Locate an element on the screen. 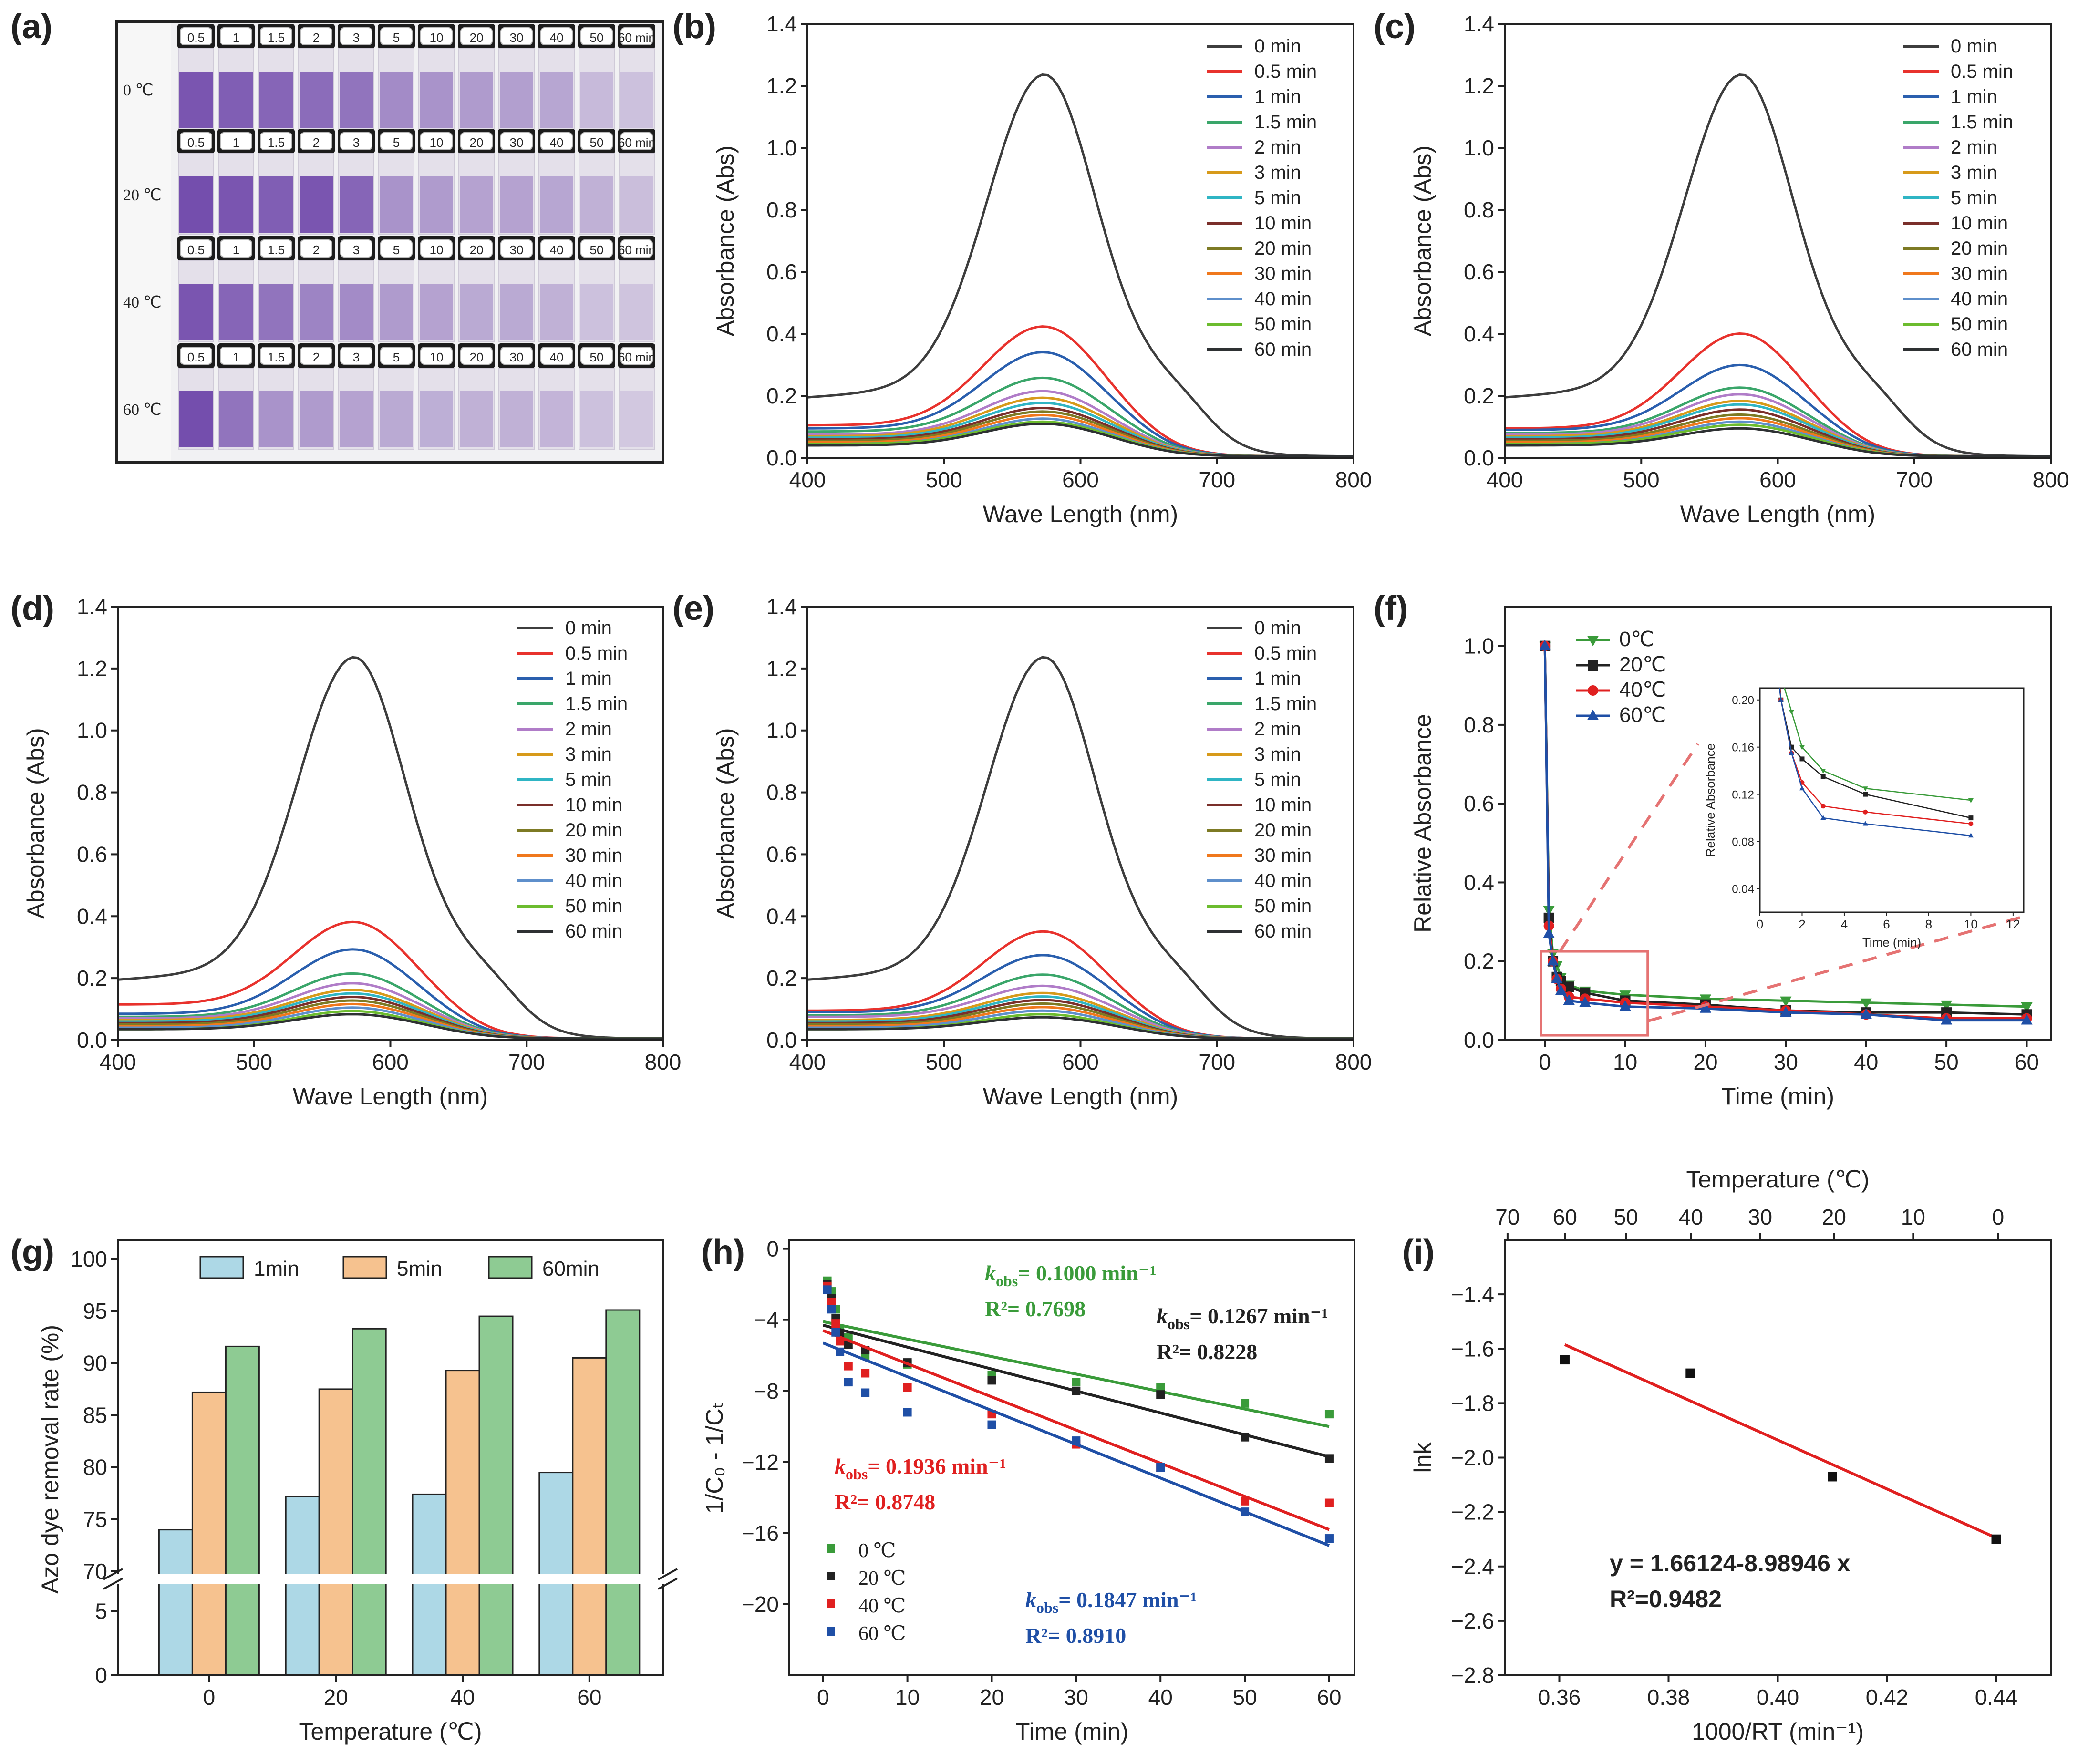 This screenshot has width=2078, height=1764. vial-label: 40 is located at coordinates (557, 250).